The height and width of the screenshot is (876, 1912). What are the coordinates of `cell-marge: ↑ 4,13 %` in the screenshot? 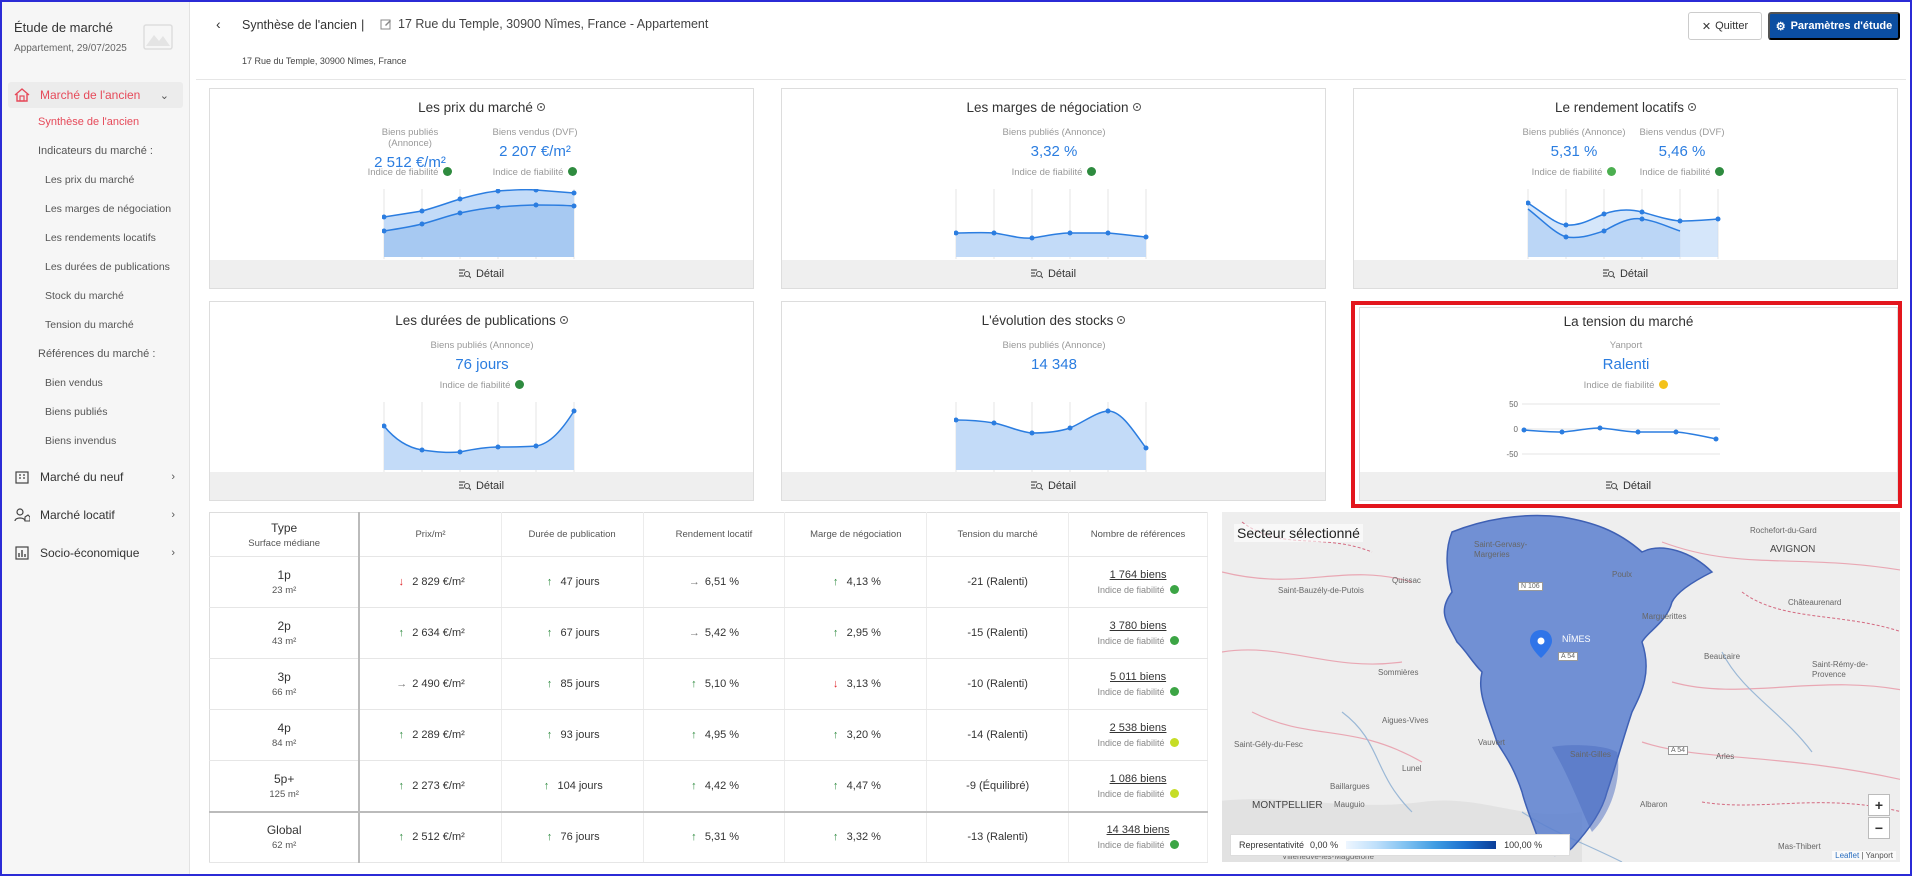 It's located at (856, 582).